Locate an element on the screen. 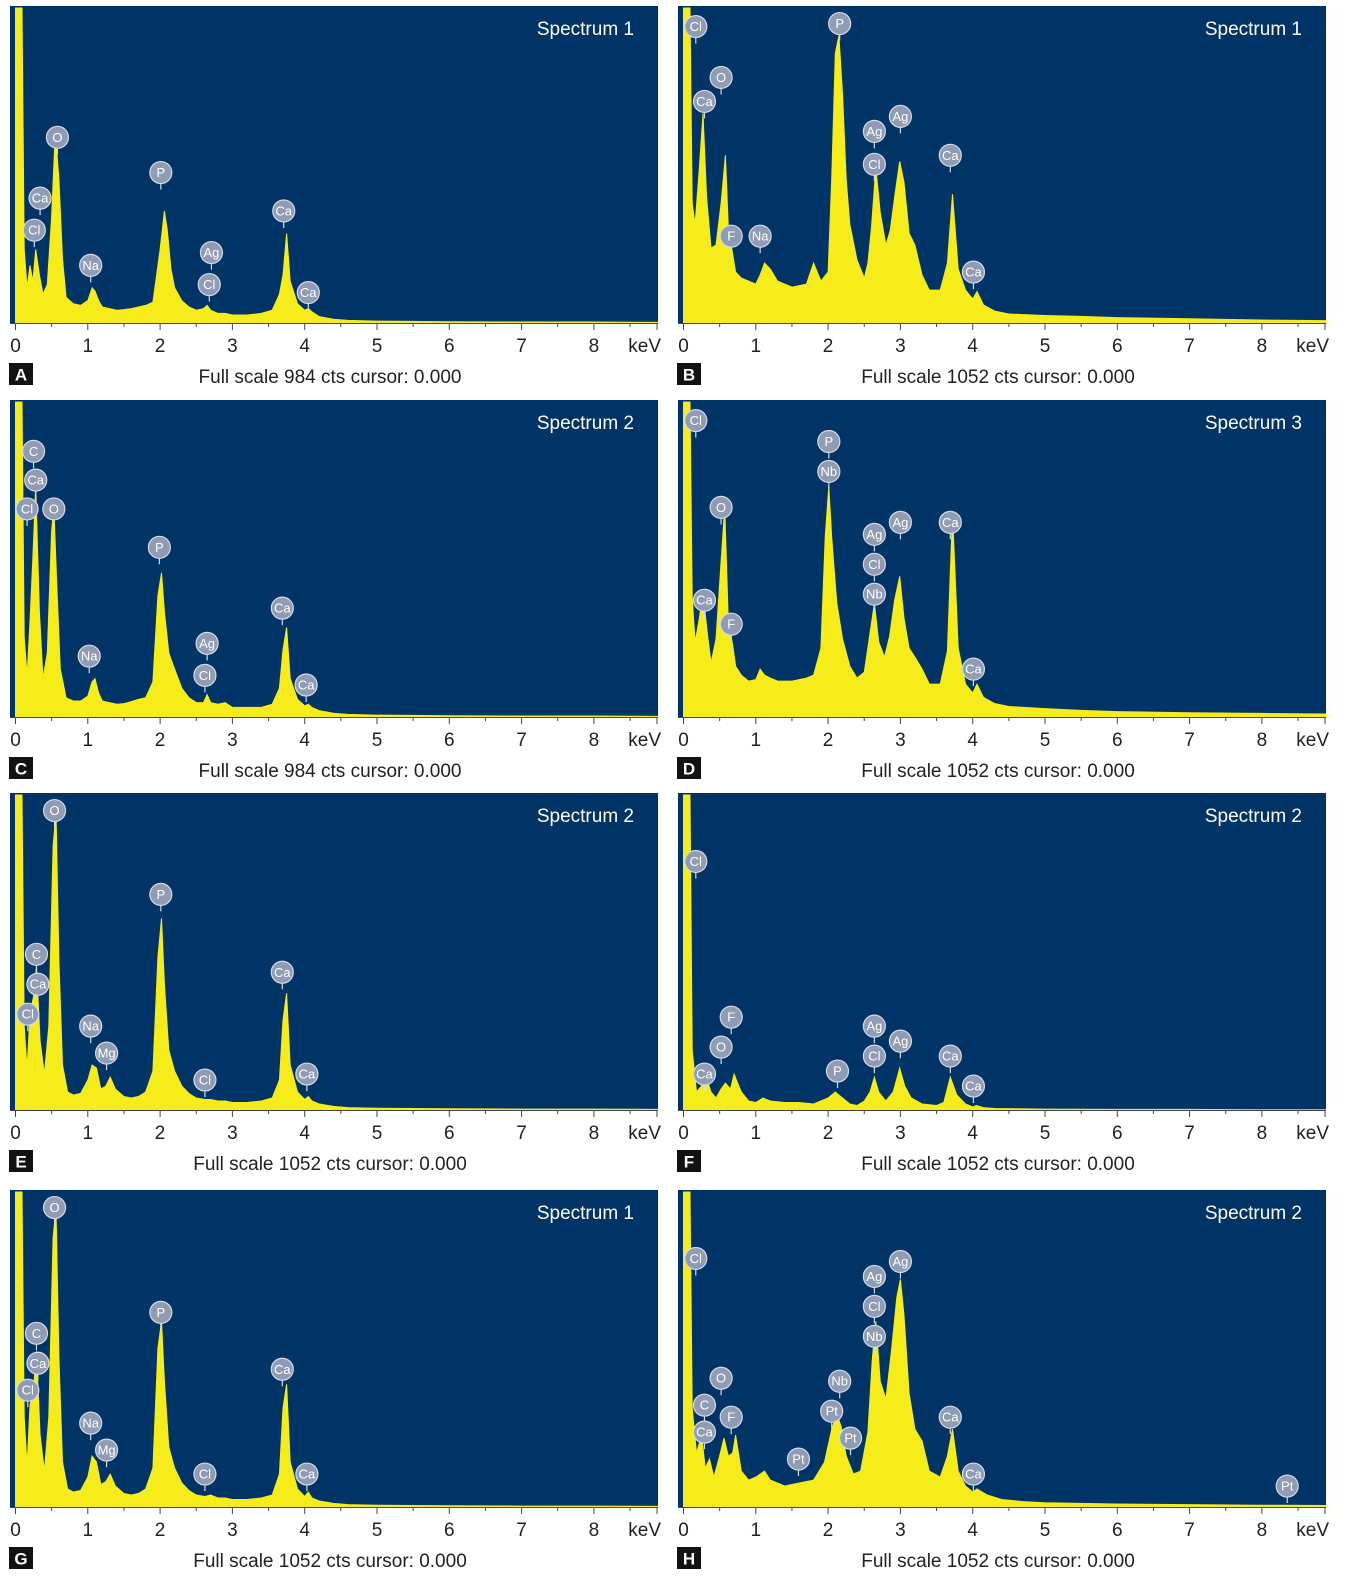 The image size is (1349, 1578). panel-label: E is located at coordinates (21, 1161).